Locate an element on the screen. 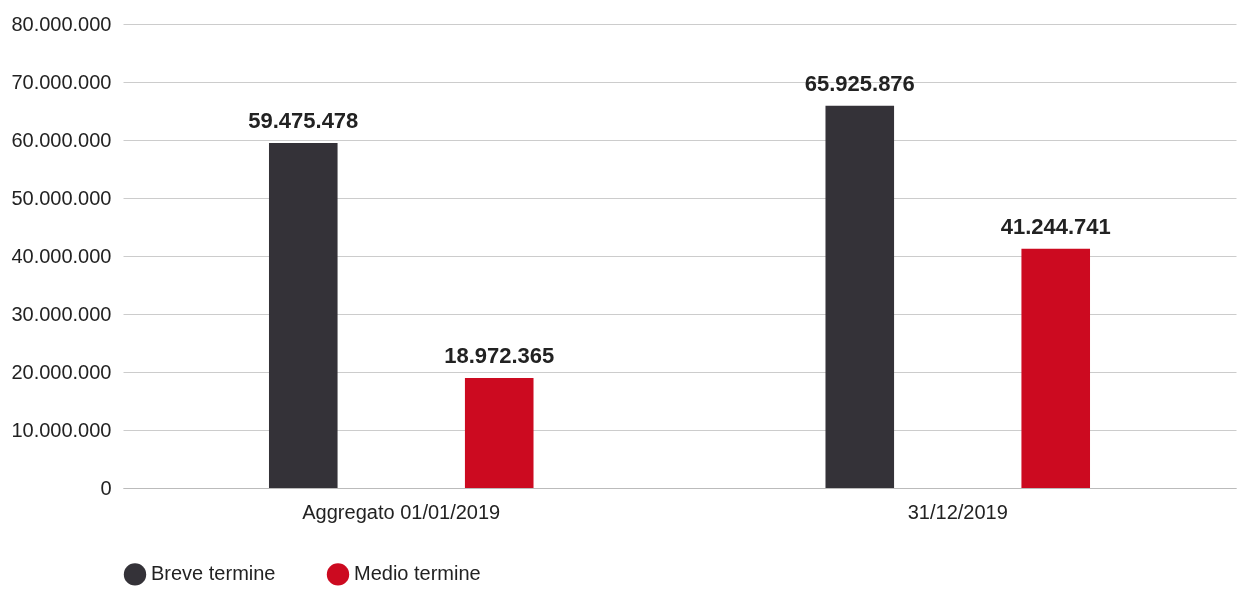 The height and width of the screenshot is (596, 1246). data-label: 59.475.478 is located at coordinates (303, 121).